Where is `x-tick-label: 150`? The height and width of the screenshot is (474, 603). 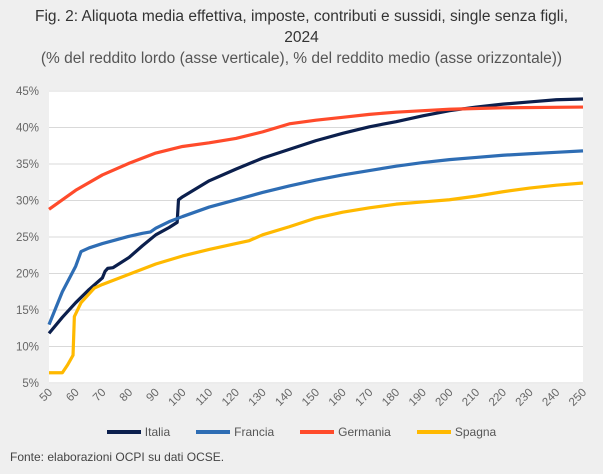 x-tick-label: 150 is located at coordinates (311, 398).